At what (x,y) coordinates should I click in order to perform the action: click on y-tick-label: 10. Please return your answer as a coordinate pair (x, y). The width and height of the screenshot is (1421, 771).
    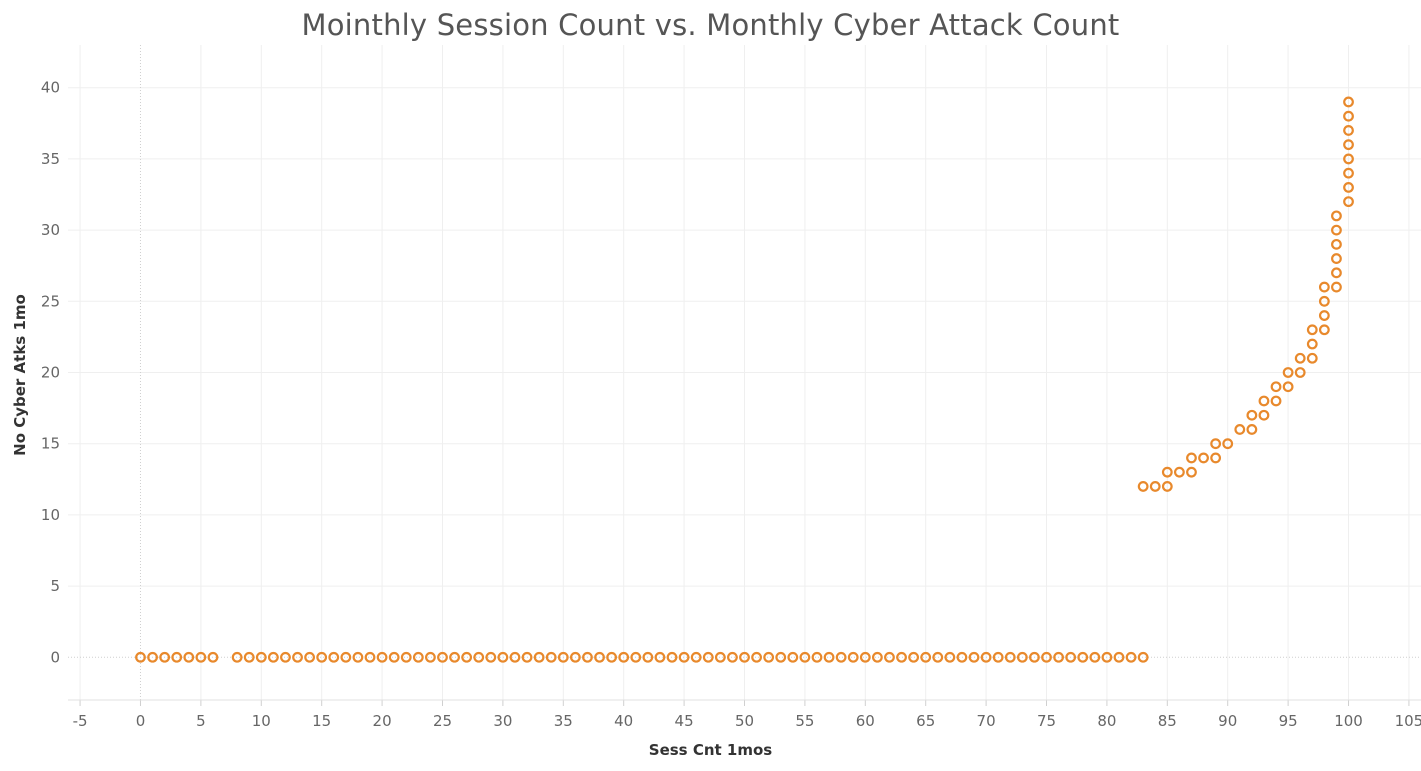
    Looking at the image, I should click on (50, 515).